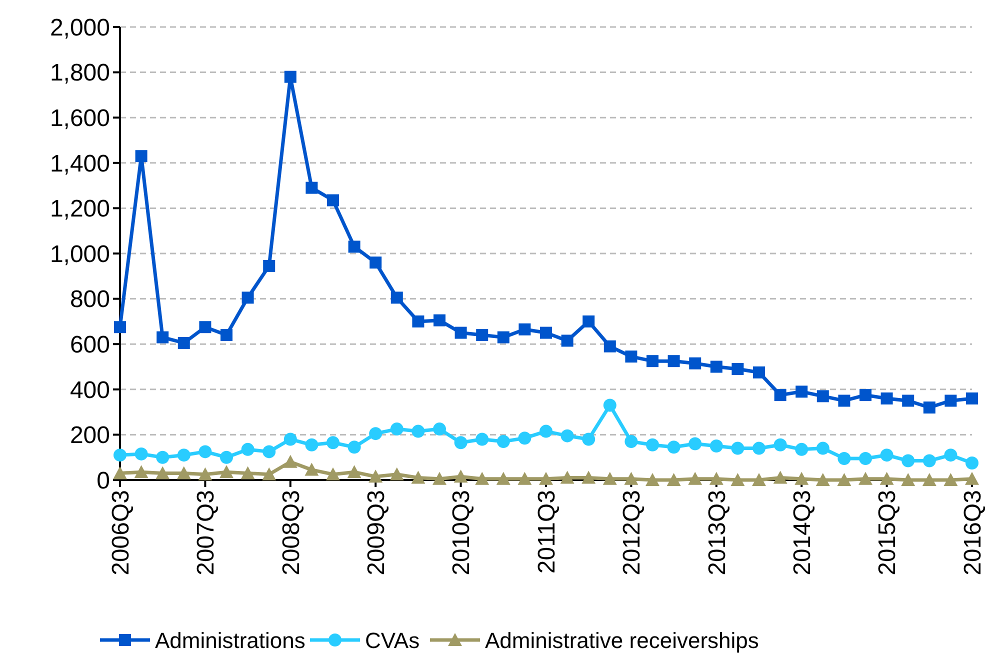  What do you see at coordinates (717, 533) in the screenshot?
I see `x-tick-label: 2013Q3` at bounding box center [717, 533].